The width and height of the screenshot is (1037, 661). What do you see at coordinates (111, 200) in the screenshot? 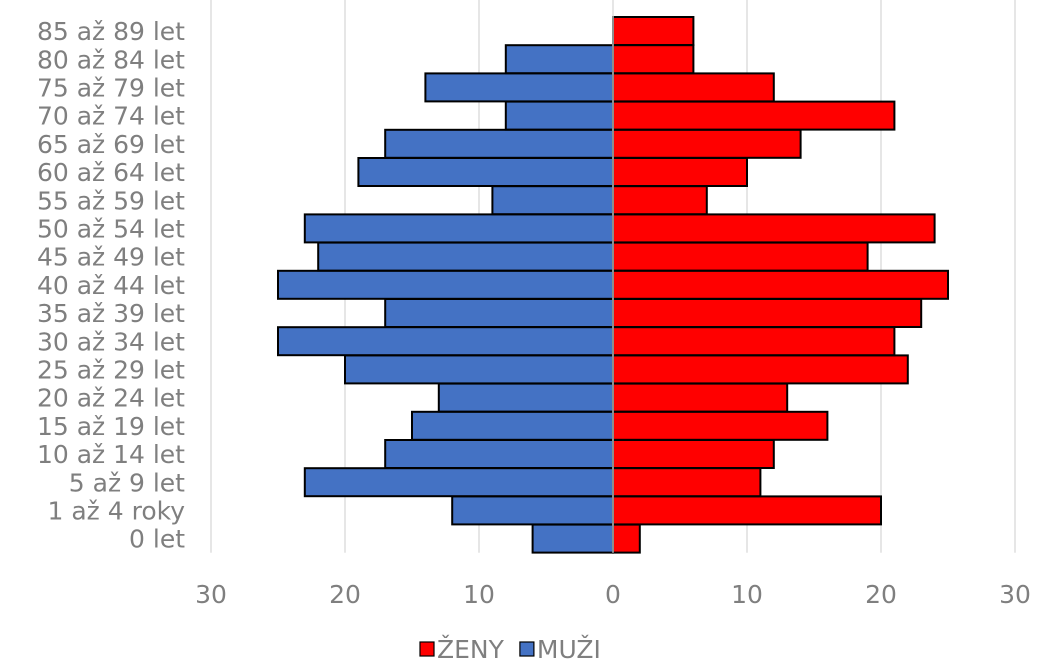
I see `category-label: 55 až 59 let` at bounding box center [111, 200].